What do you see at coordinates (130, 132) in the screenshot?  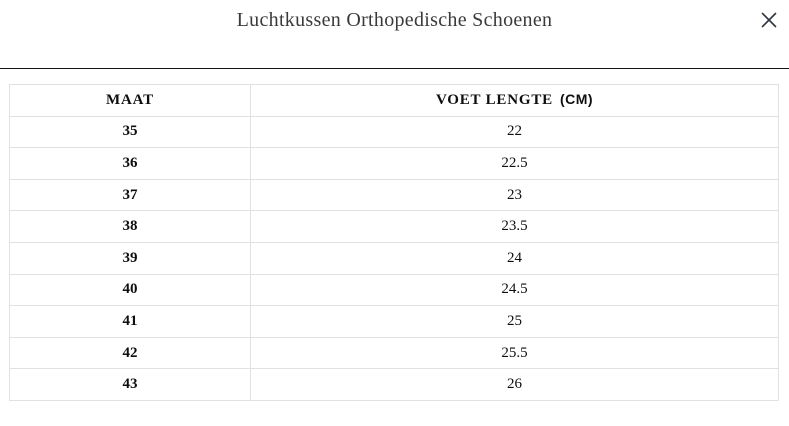 I see `size-cell: 35` at bounding box center [130, 132].